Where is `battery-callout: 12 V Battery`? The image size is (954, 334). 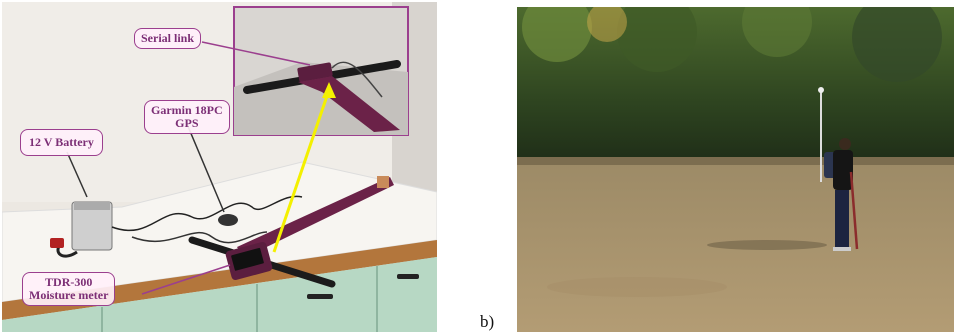
battery-callout: 12 V Battery is located at coordinates (61, 142).